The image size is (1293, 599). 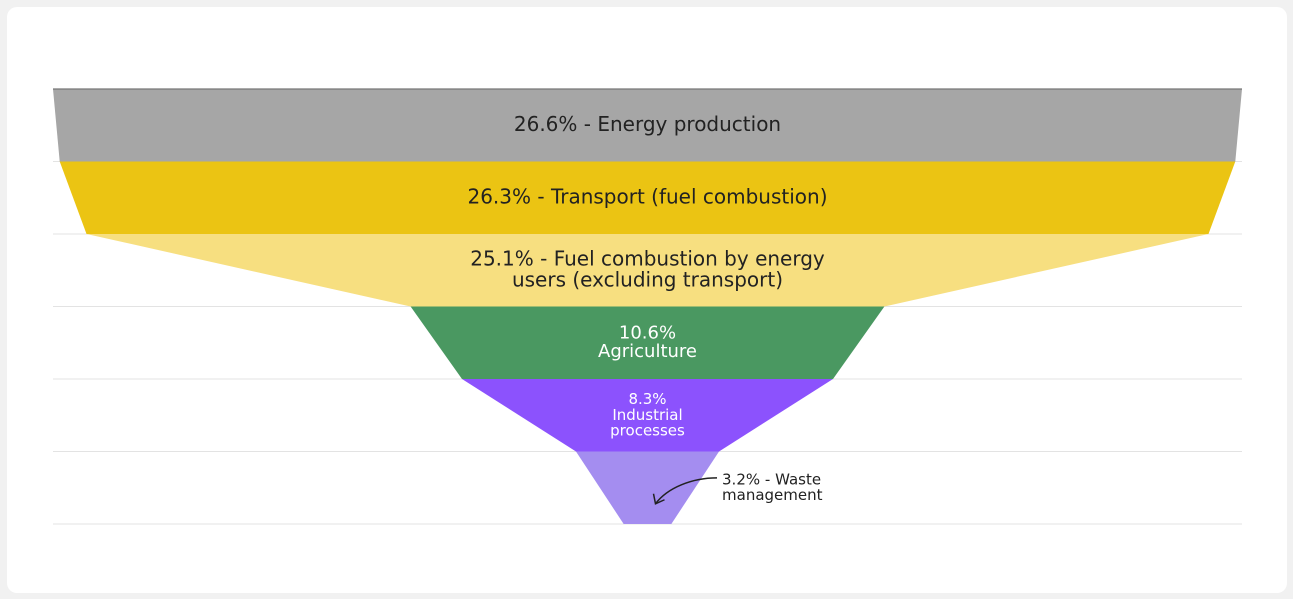 I want to click on segment-label: 25.1% - Fuel combustion by energy, so click(x=647, y=258).